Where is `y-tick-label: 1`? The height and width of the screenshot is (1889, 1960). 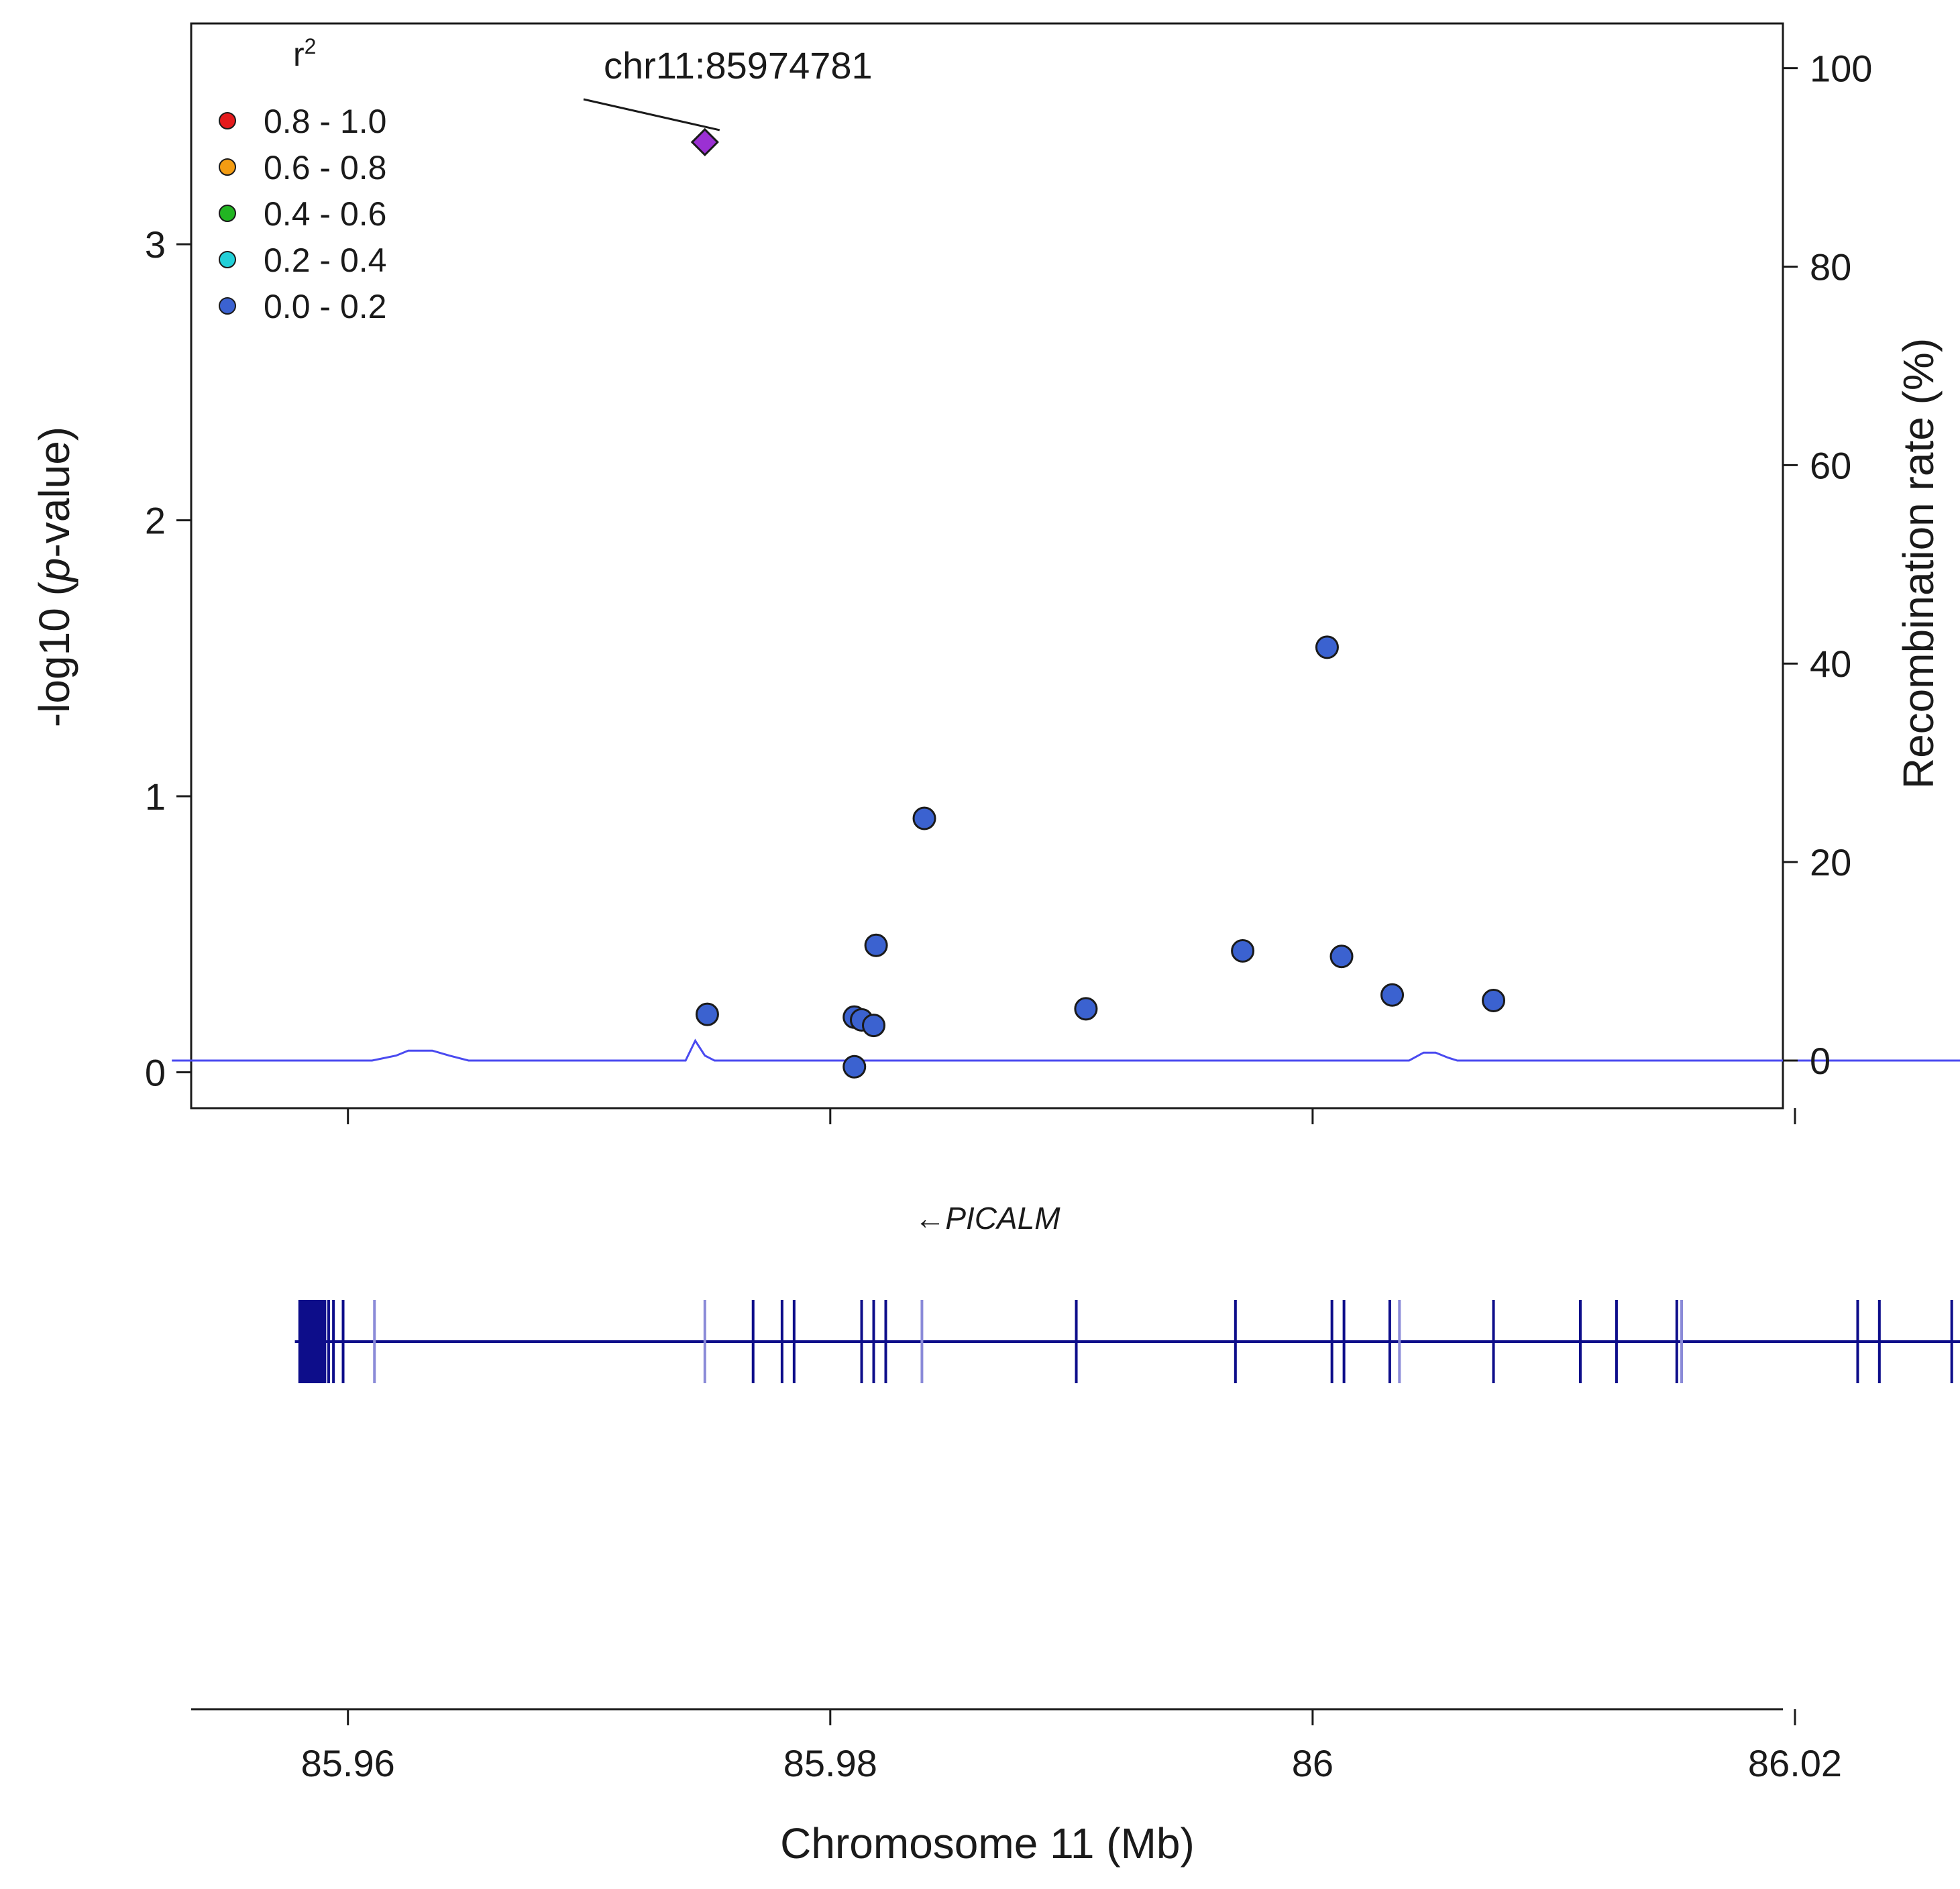
y-tick-label: 1 is located at coordinates (155, 796).